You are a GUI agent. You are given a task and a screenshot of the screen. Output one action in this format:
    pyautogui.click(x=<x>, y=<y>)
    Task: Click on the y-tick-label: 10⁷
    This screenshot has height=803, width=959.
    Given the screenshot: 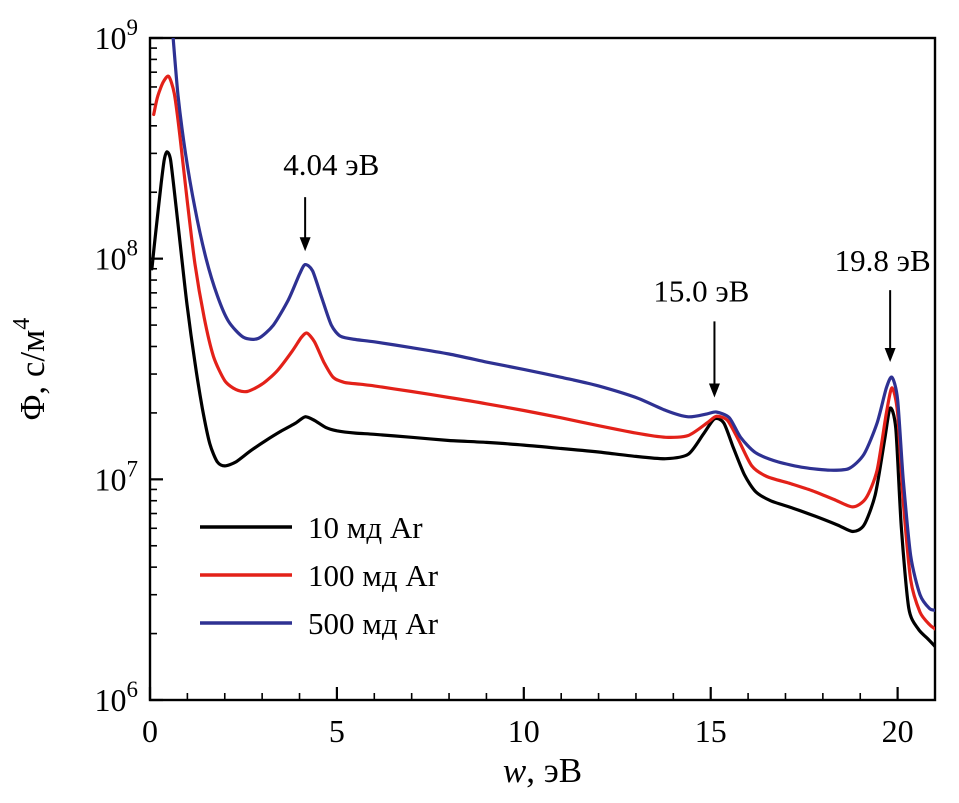 What is the action you would take?
    pyautogui.click(x=117, y=476)
    